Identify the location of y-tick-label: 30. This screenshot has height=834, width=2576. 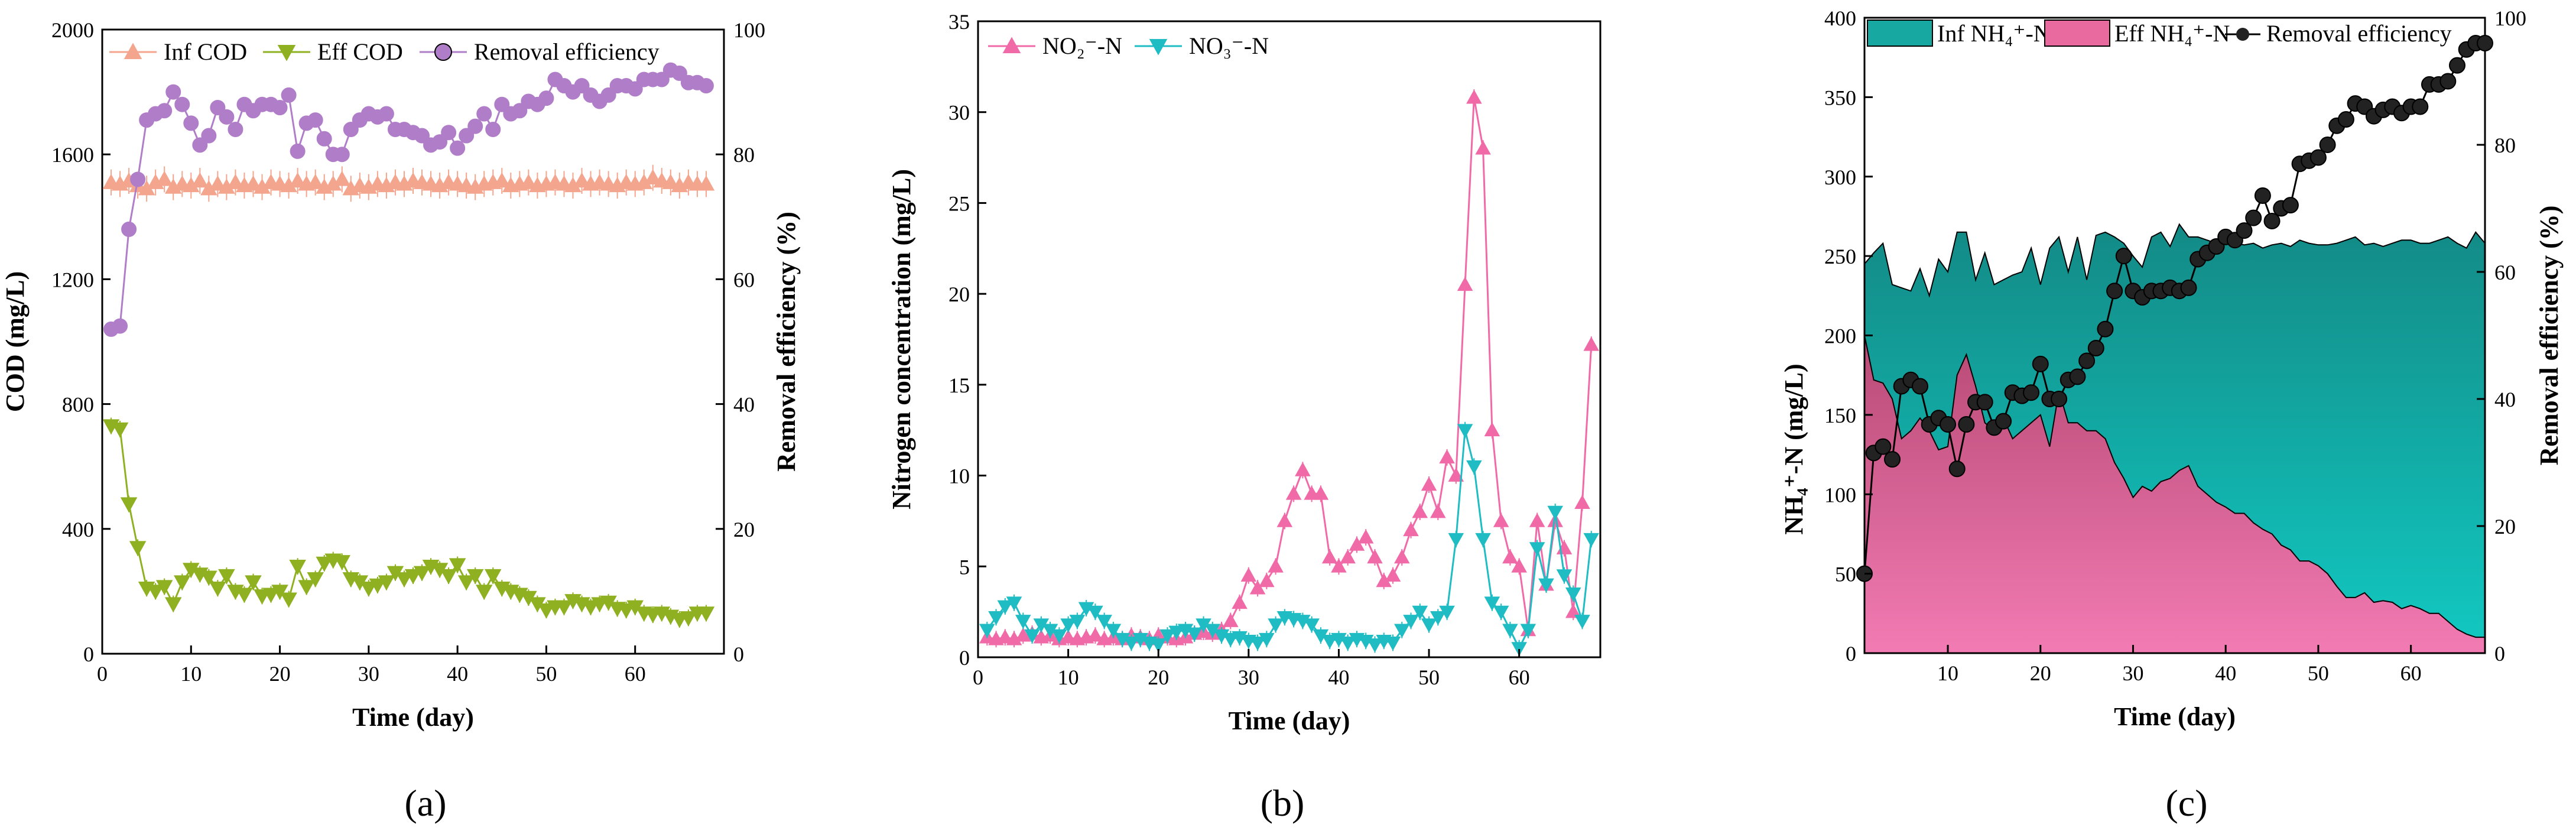
(959, 113).